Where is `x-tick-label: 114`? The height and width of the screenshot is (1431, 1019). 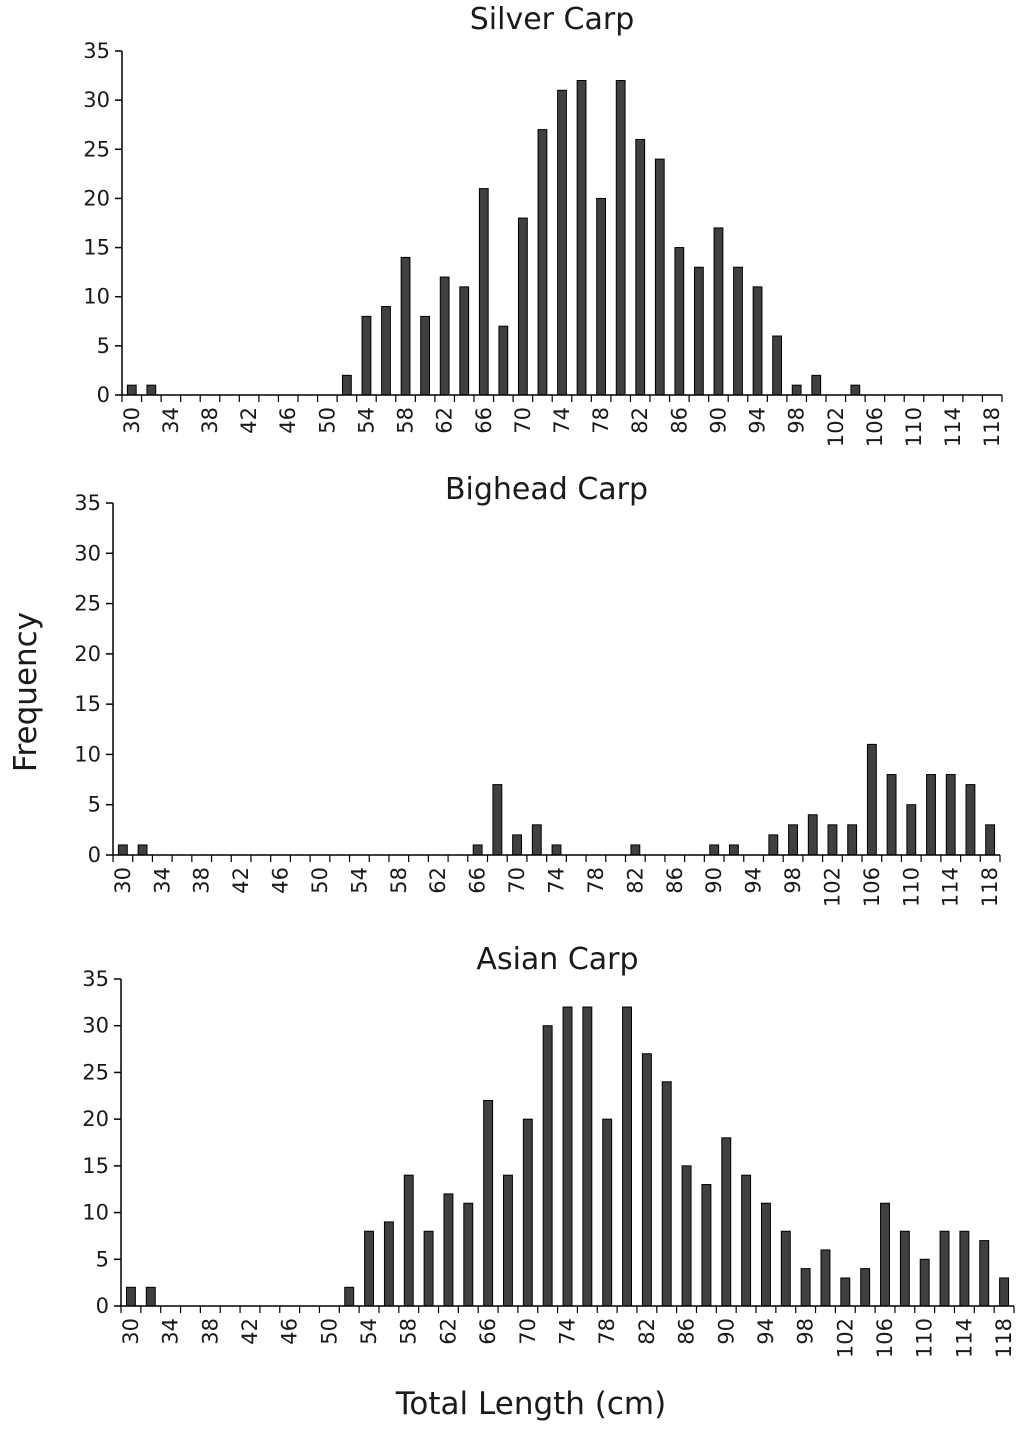
x-tick-label: 114 is located at coordinates (953, 427).